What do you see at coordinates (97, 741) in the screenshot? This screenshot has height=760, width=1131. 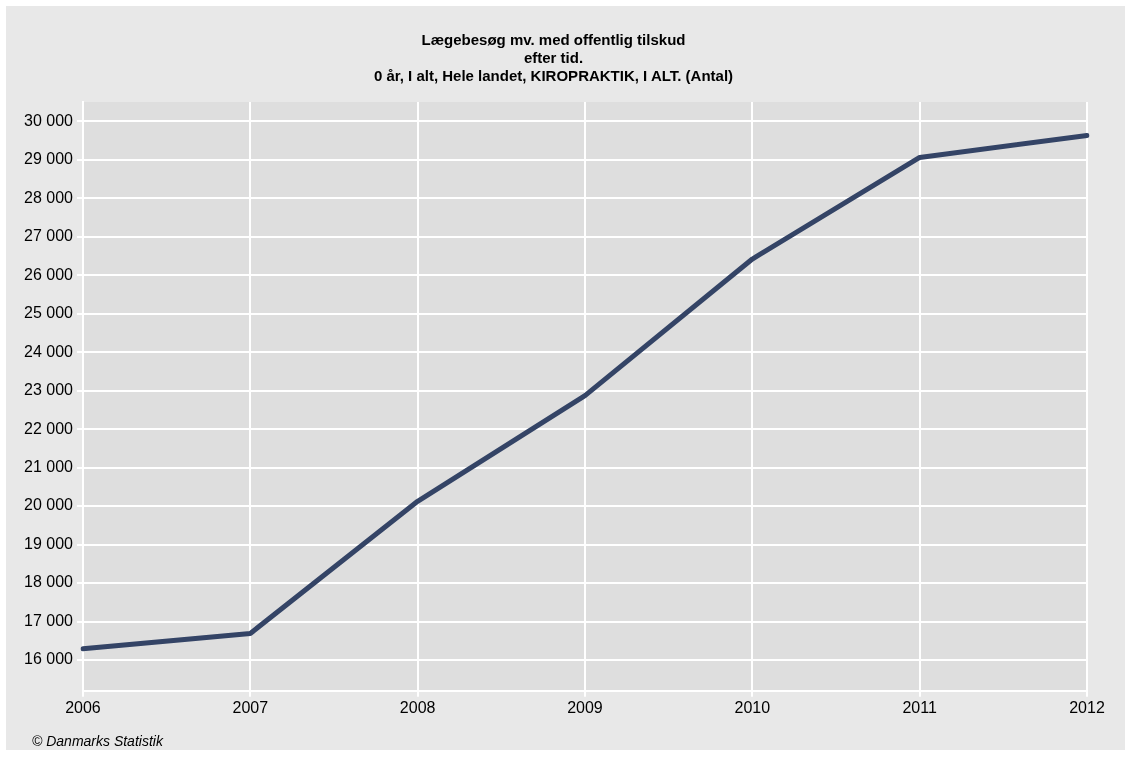 I see `text: © Danmarks Statistik` at bounding box center [97, 741].